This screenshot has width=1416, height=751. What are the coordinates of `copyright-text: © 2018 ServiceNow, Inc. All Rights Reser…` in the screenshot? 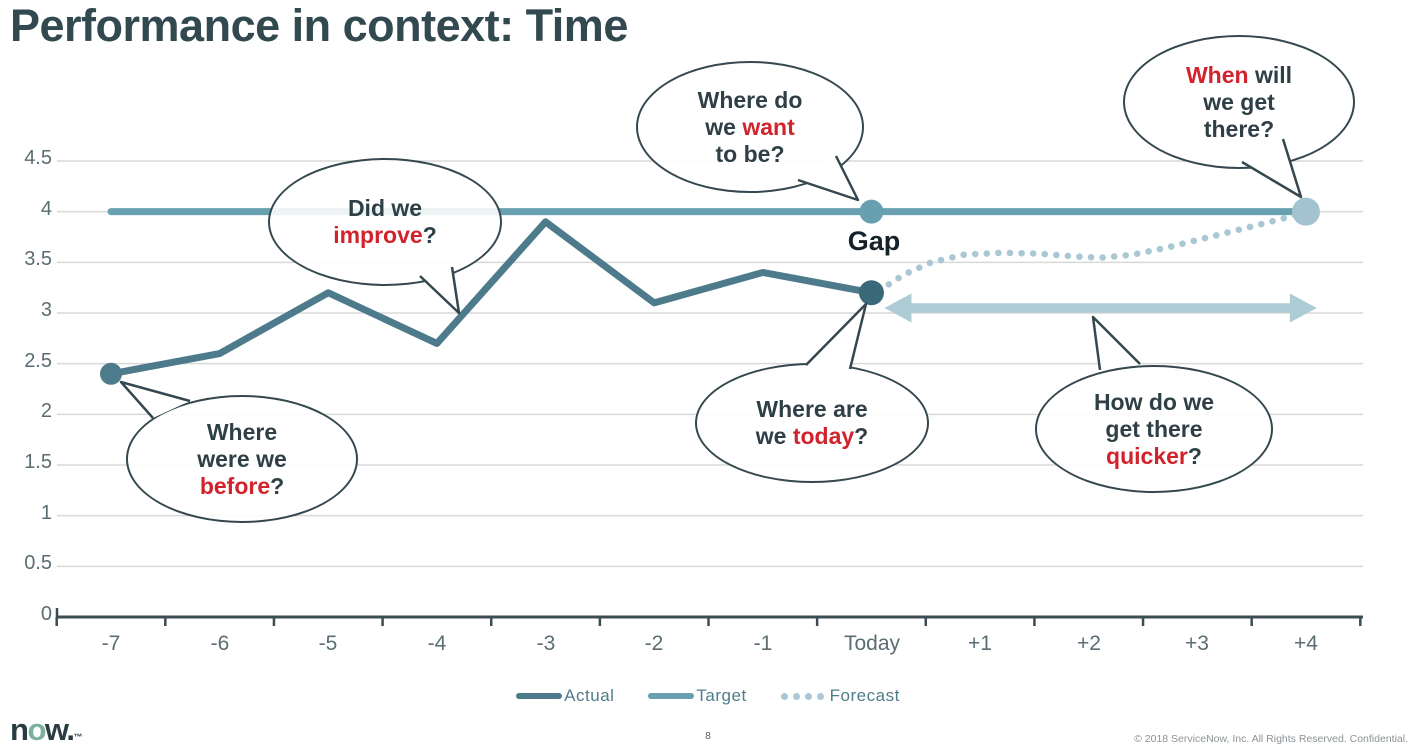 It's located at (1271, 739).